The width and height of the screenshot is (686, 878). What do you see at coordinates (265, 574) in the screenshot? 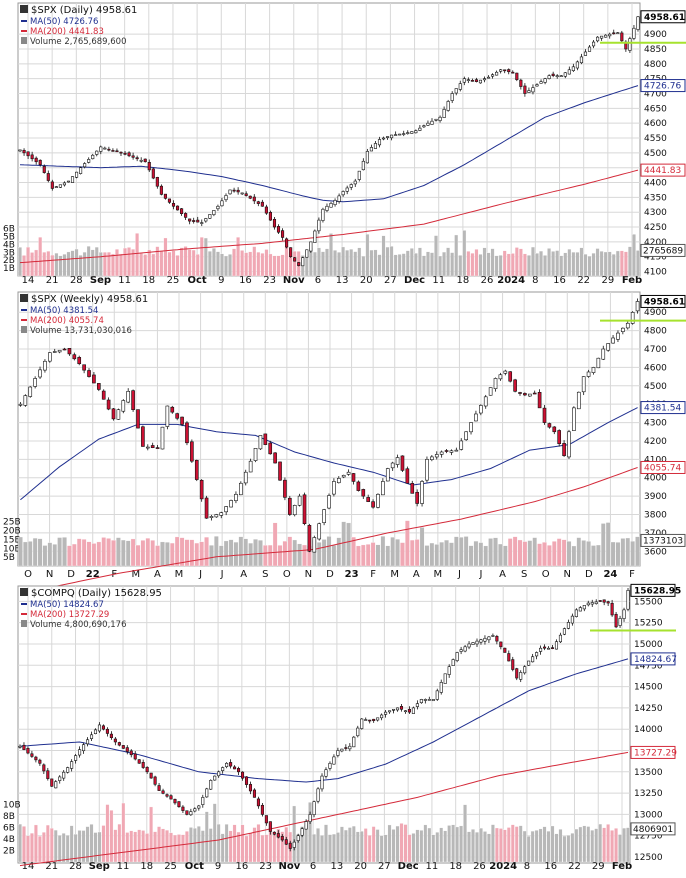
I see `time-tick-label: S` at bounding box center [265, 574].